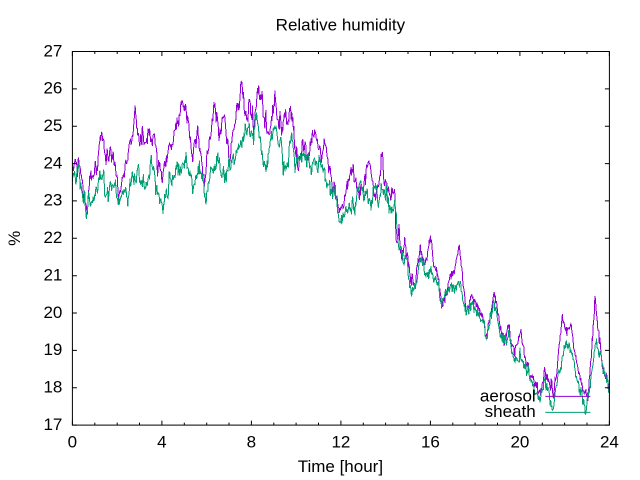 The width and height of the screenshot is (640, 480). Describe the element at coordinates (52, 50) in the screenshot. I see `svg-text: 27` at that location.